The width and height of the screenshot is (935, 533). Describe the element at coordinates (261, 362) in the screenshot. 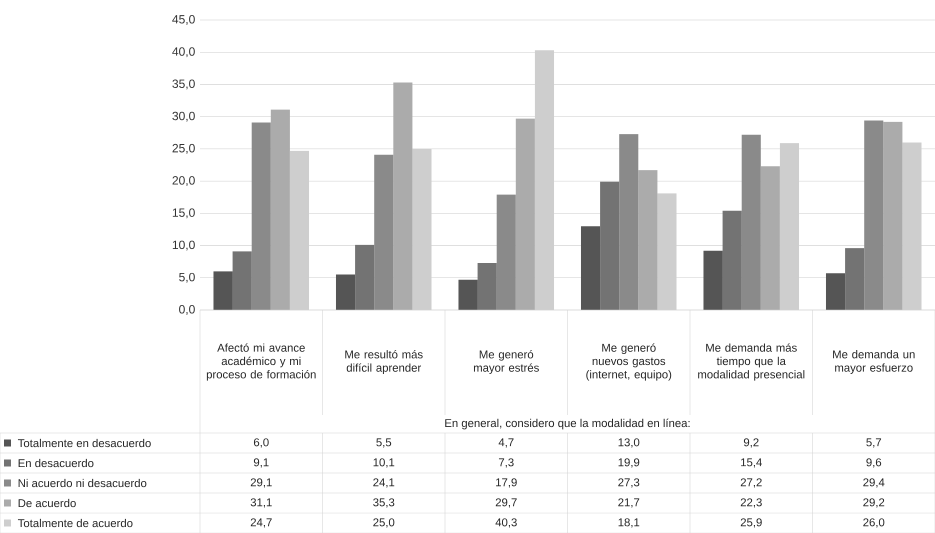

I see `x-tick-label: Afectó mi avance académico y mi proceso de formación` at that location.